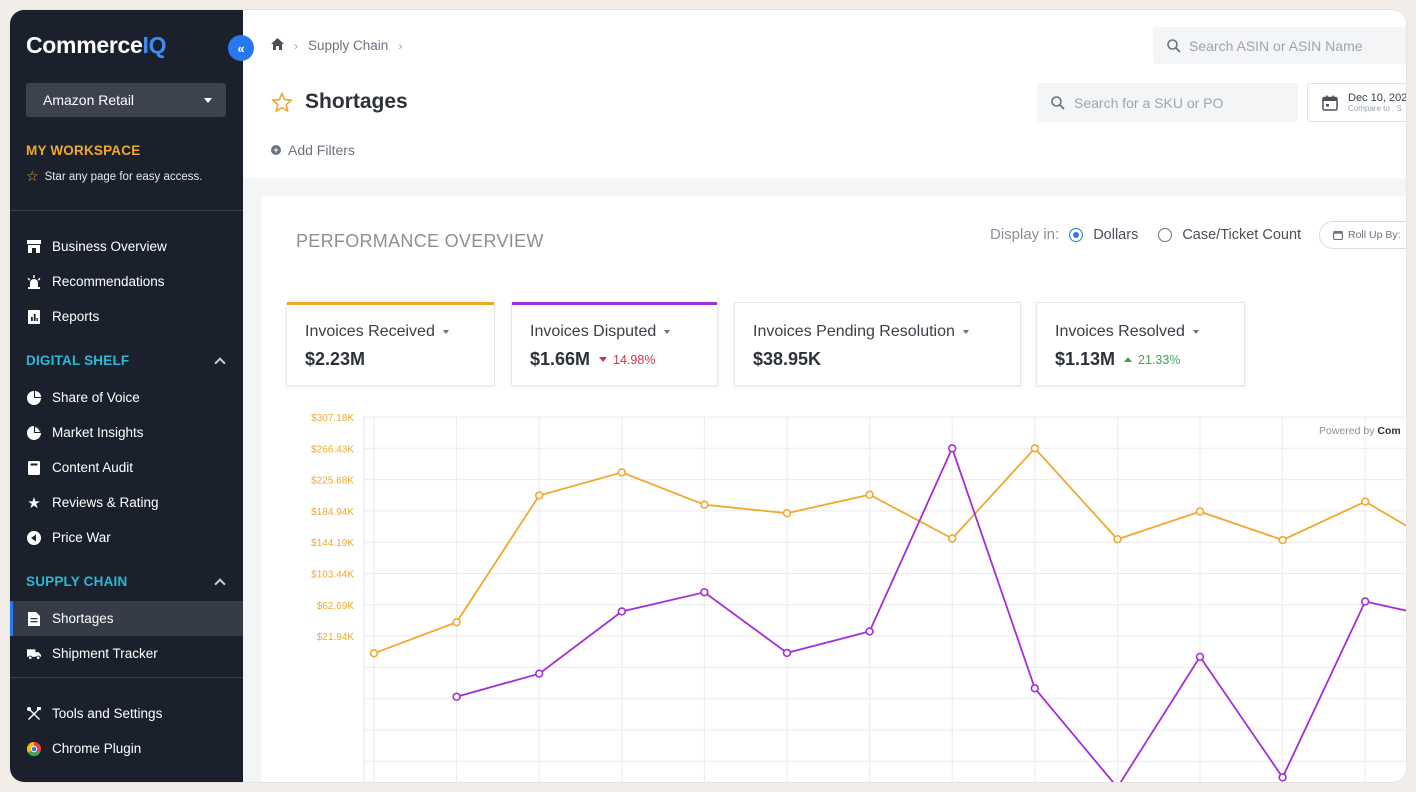  What do you see at coordinates (1152, 360) in the screenshot?
I see `change-badge: 21.33%` at bounding box center [1152, 360].